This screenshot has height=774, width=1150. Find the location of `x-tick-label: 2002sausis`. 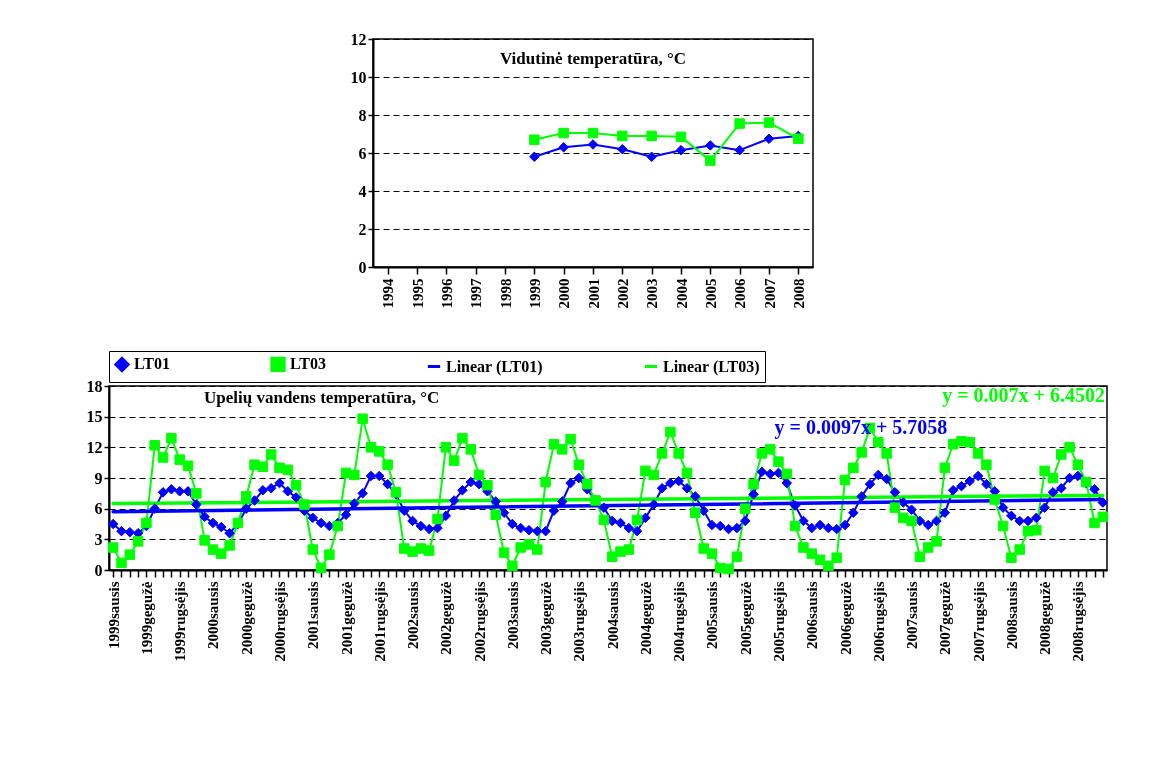

x-tick-label: 2002sausis is located at coordinates (413, 615).